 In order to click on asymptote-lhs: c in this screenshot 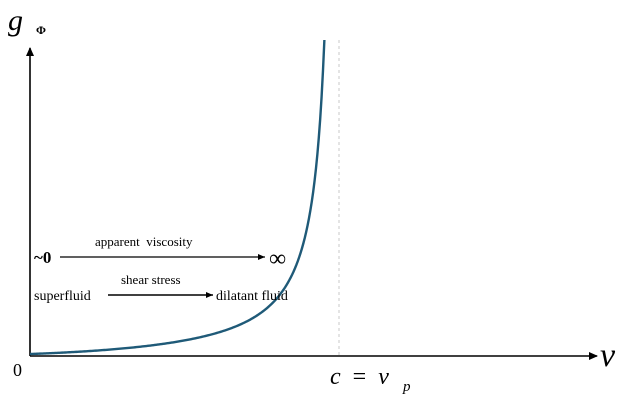, I will do `click(335, 377)`.